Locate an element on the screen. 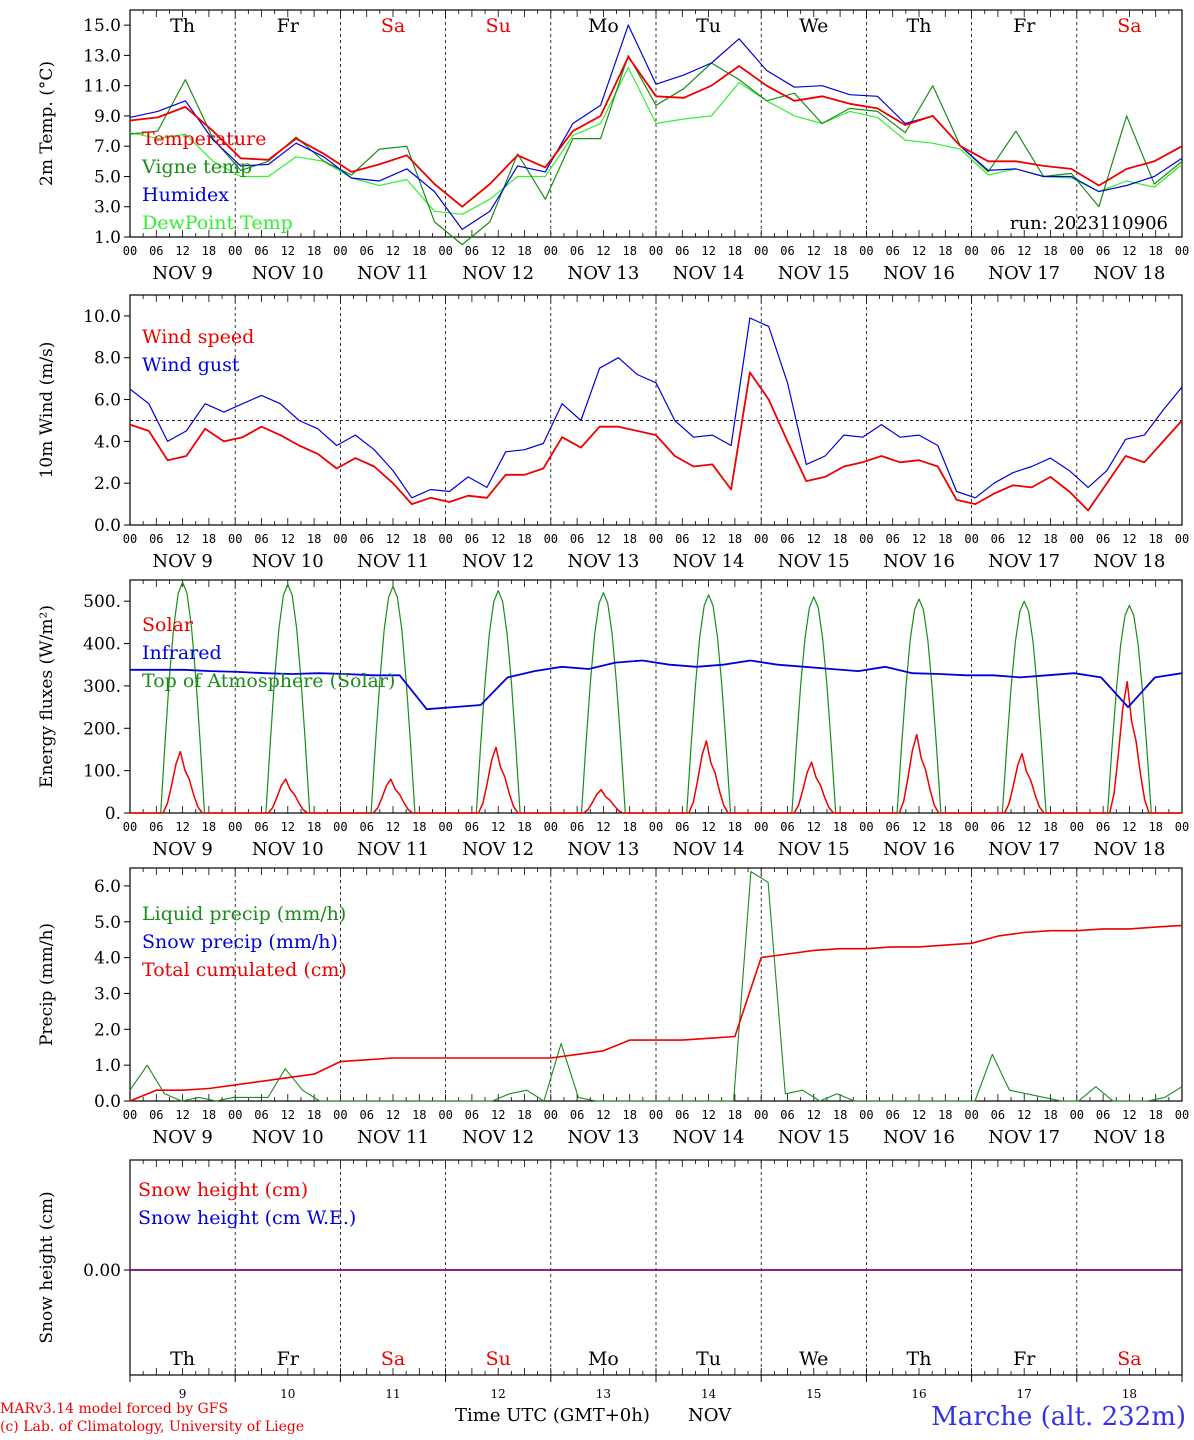  y-tick-label: 11.0 is located at coordinates (102, 87).